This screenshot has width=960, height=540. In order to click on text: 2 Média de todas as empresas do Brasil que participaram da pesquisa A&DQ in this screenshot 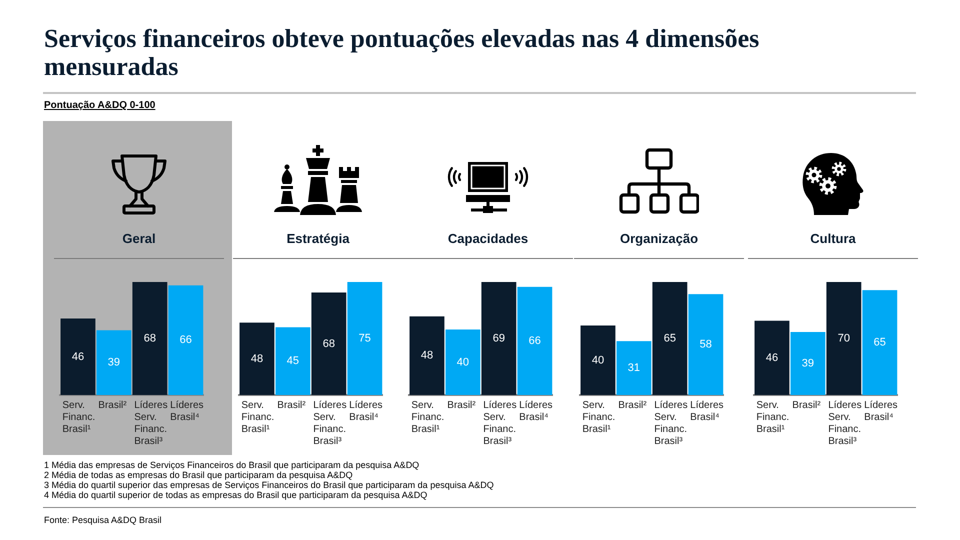, I will do `click(199, 475)`.